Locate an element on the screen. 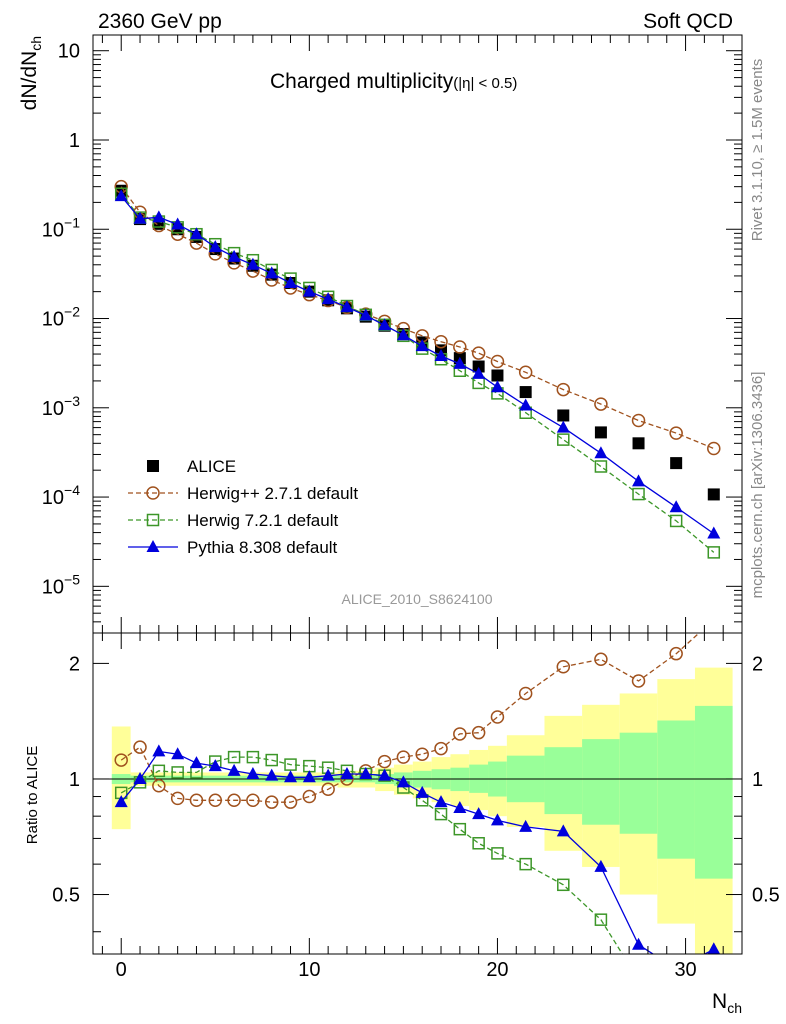 The image size is (786, 1024). ratio-xlabel-sub: ch is located at coordinates (734, 1008).